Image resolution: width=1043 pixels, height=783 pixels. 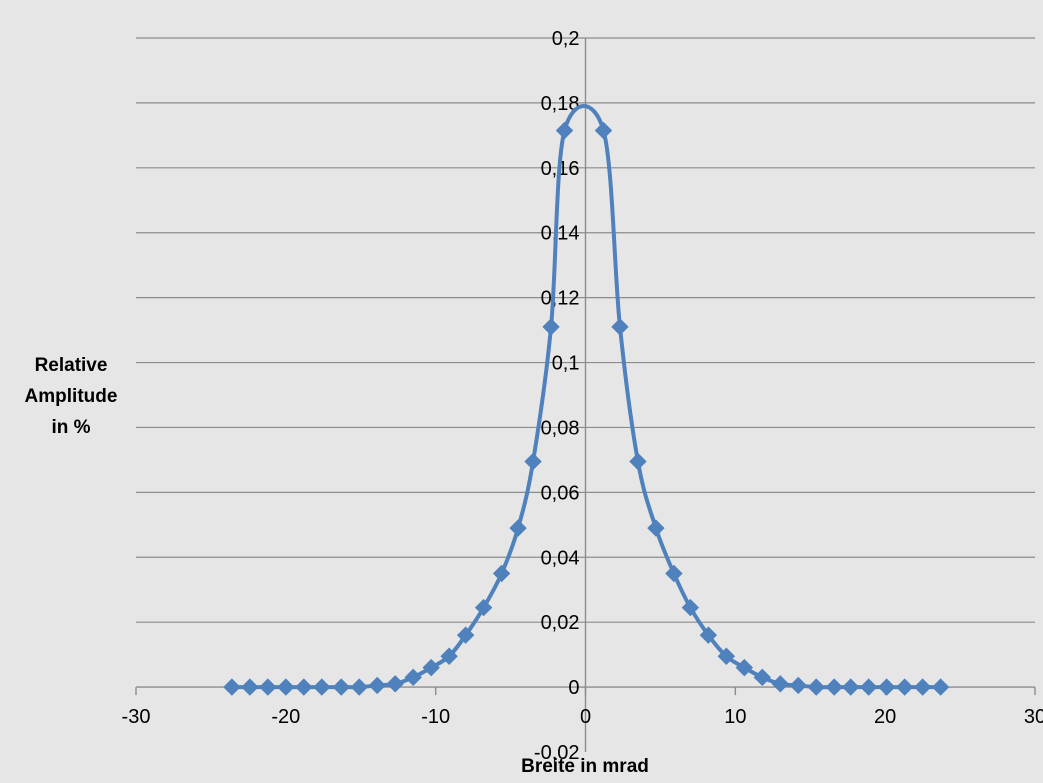 I want to click on y-tick-label: 0,12, so click(x=560, y=299).